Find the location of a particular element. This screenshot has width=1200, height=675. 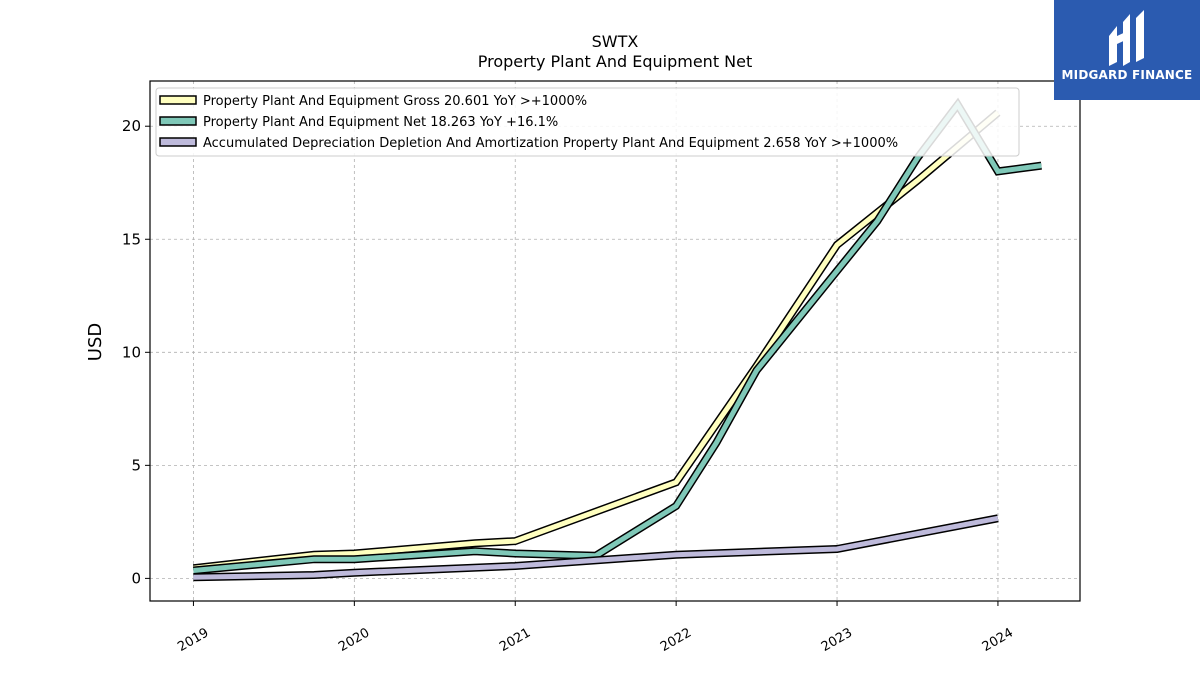

y-tick-label: 0 is located at coordinates (136, 578).